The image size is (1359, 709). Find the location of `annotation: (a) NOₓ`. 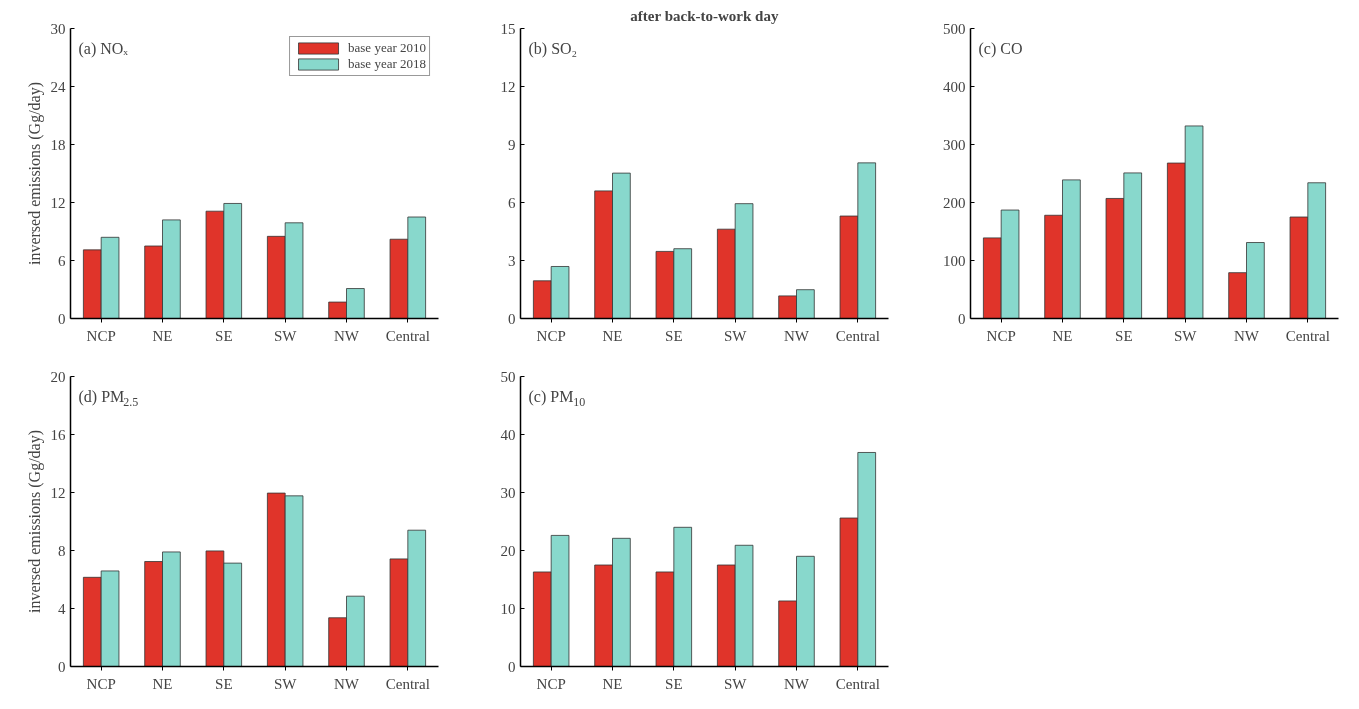

annotation: (a) NOₓ is located at coordinates (103, 49).